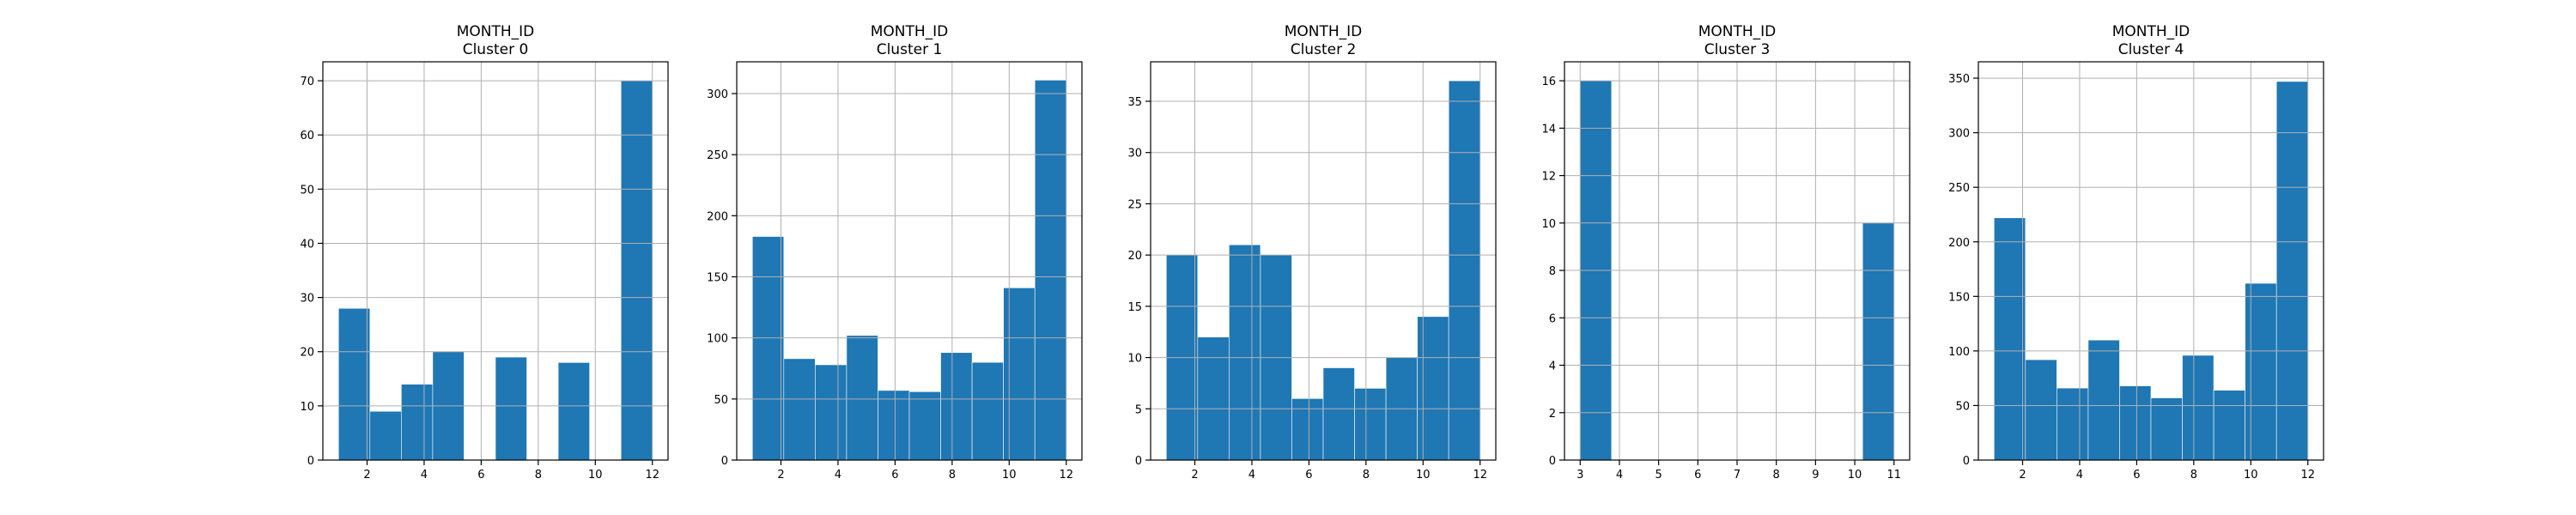  What do you see at coordinates (1553, 271) in the screenshot?
I see `y-tick-label: 8` at bounding box center [1553, 271].